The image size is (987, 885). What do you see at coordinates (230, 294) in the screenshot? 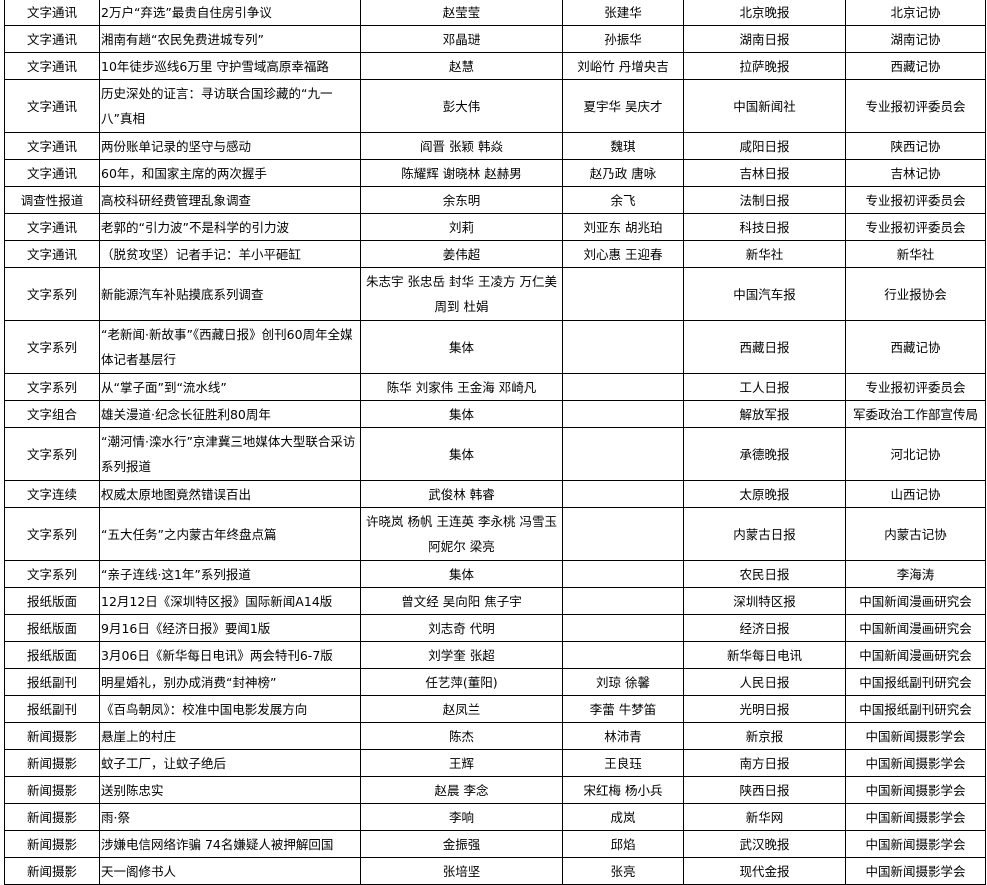
I see `title-cell: 新能源汽车补贴摸底系列调查` at bounding box center [230, 294].